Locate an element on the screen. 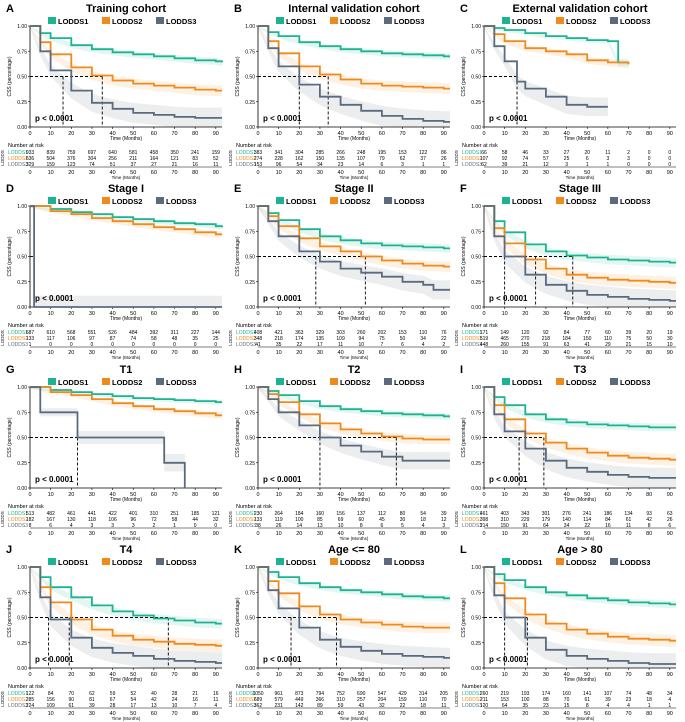 The width and height of the screenshot is (685, 722). km-curve-lodds3 is located at coordinates (126, 72).